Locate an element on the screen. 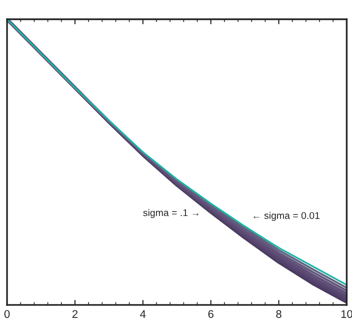 The width and height of the screenshot is (352, 321). x-tick-label: 10 is located at coordinates (346, 314).